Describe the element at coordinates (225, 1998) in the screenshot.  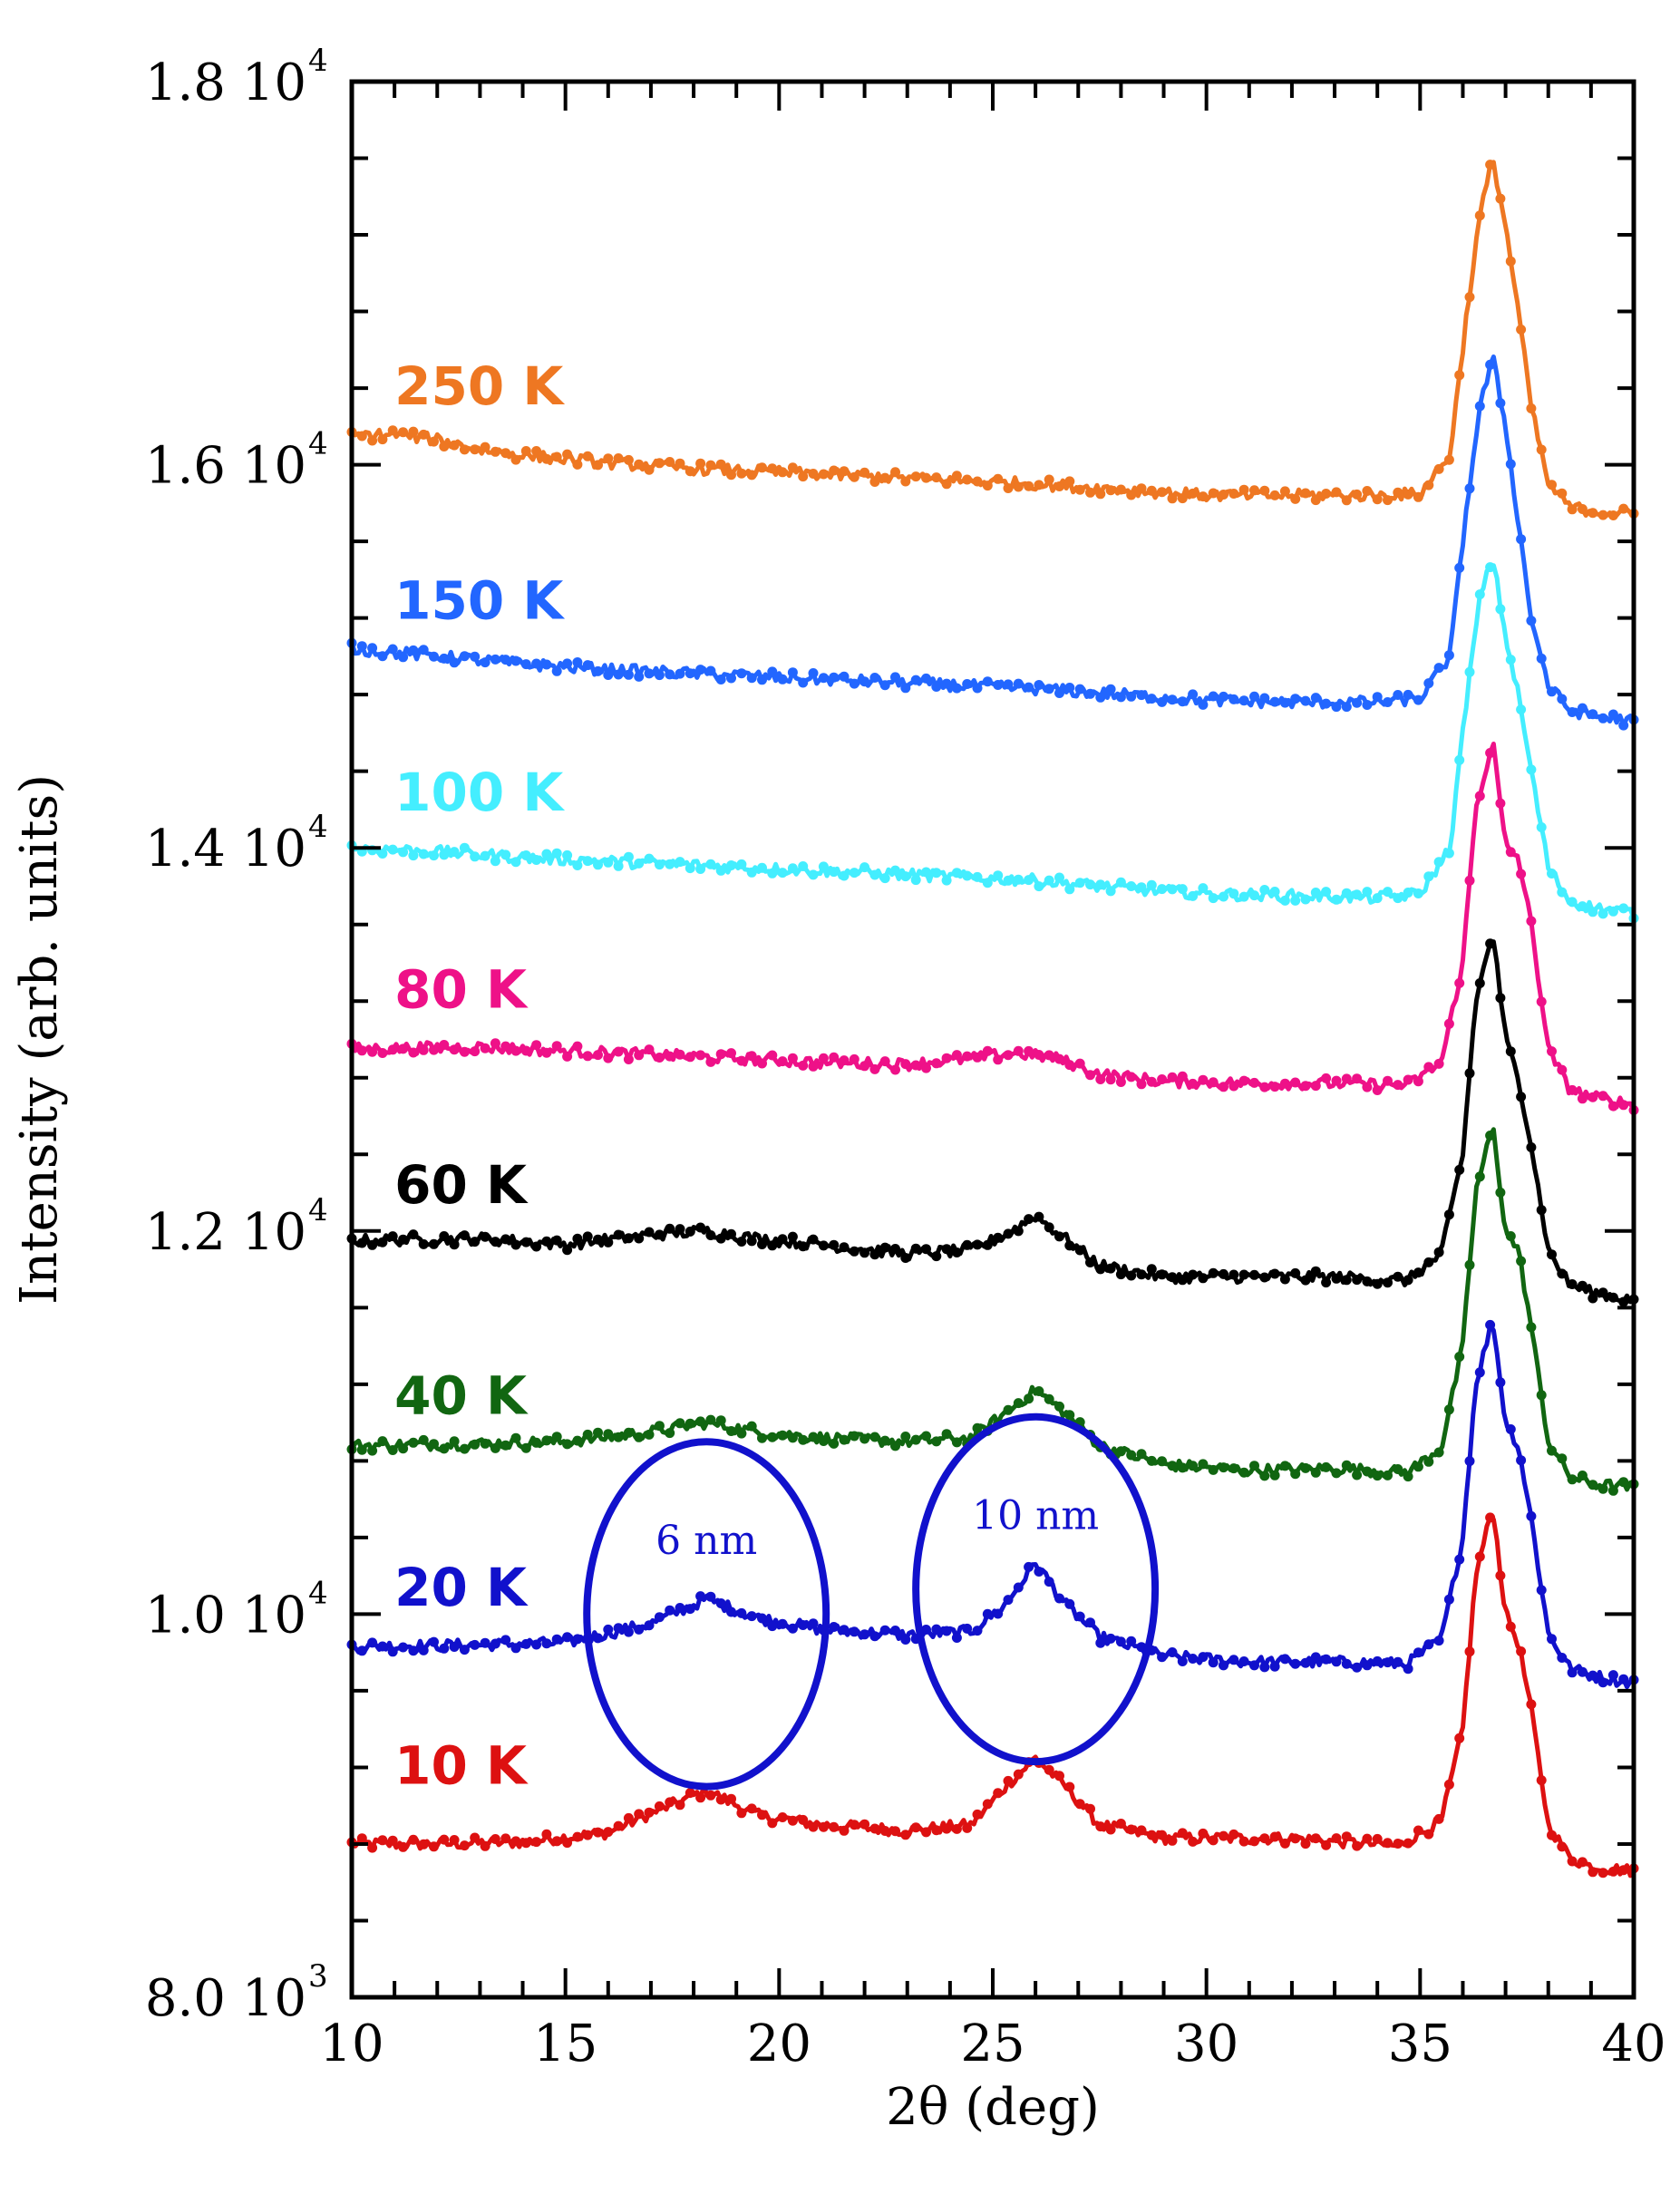
I see `y-tick-label: 8.0 10` at that location.